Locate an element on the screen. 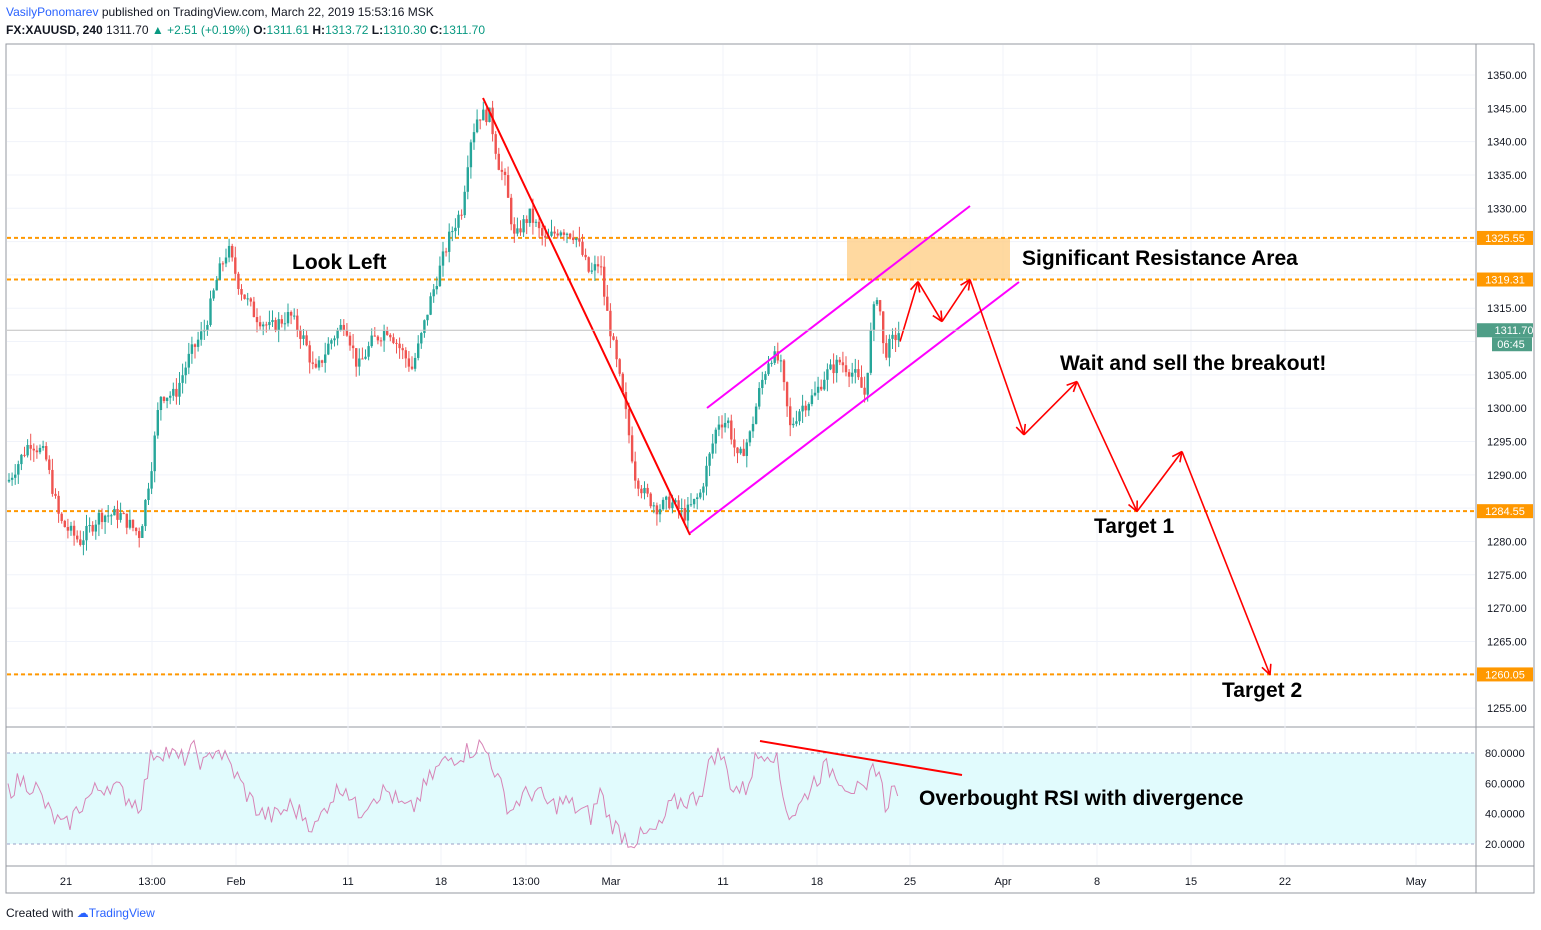 This screenshot has height=930, width=1541. level-badge is located at coordinates (1505, 511).